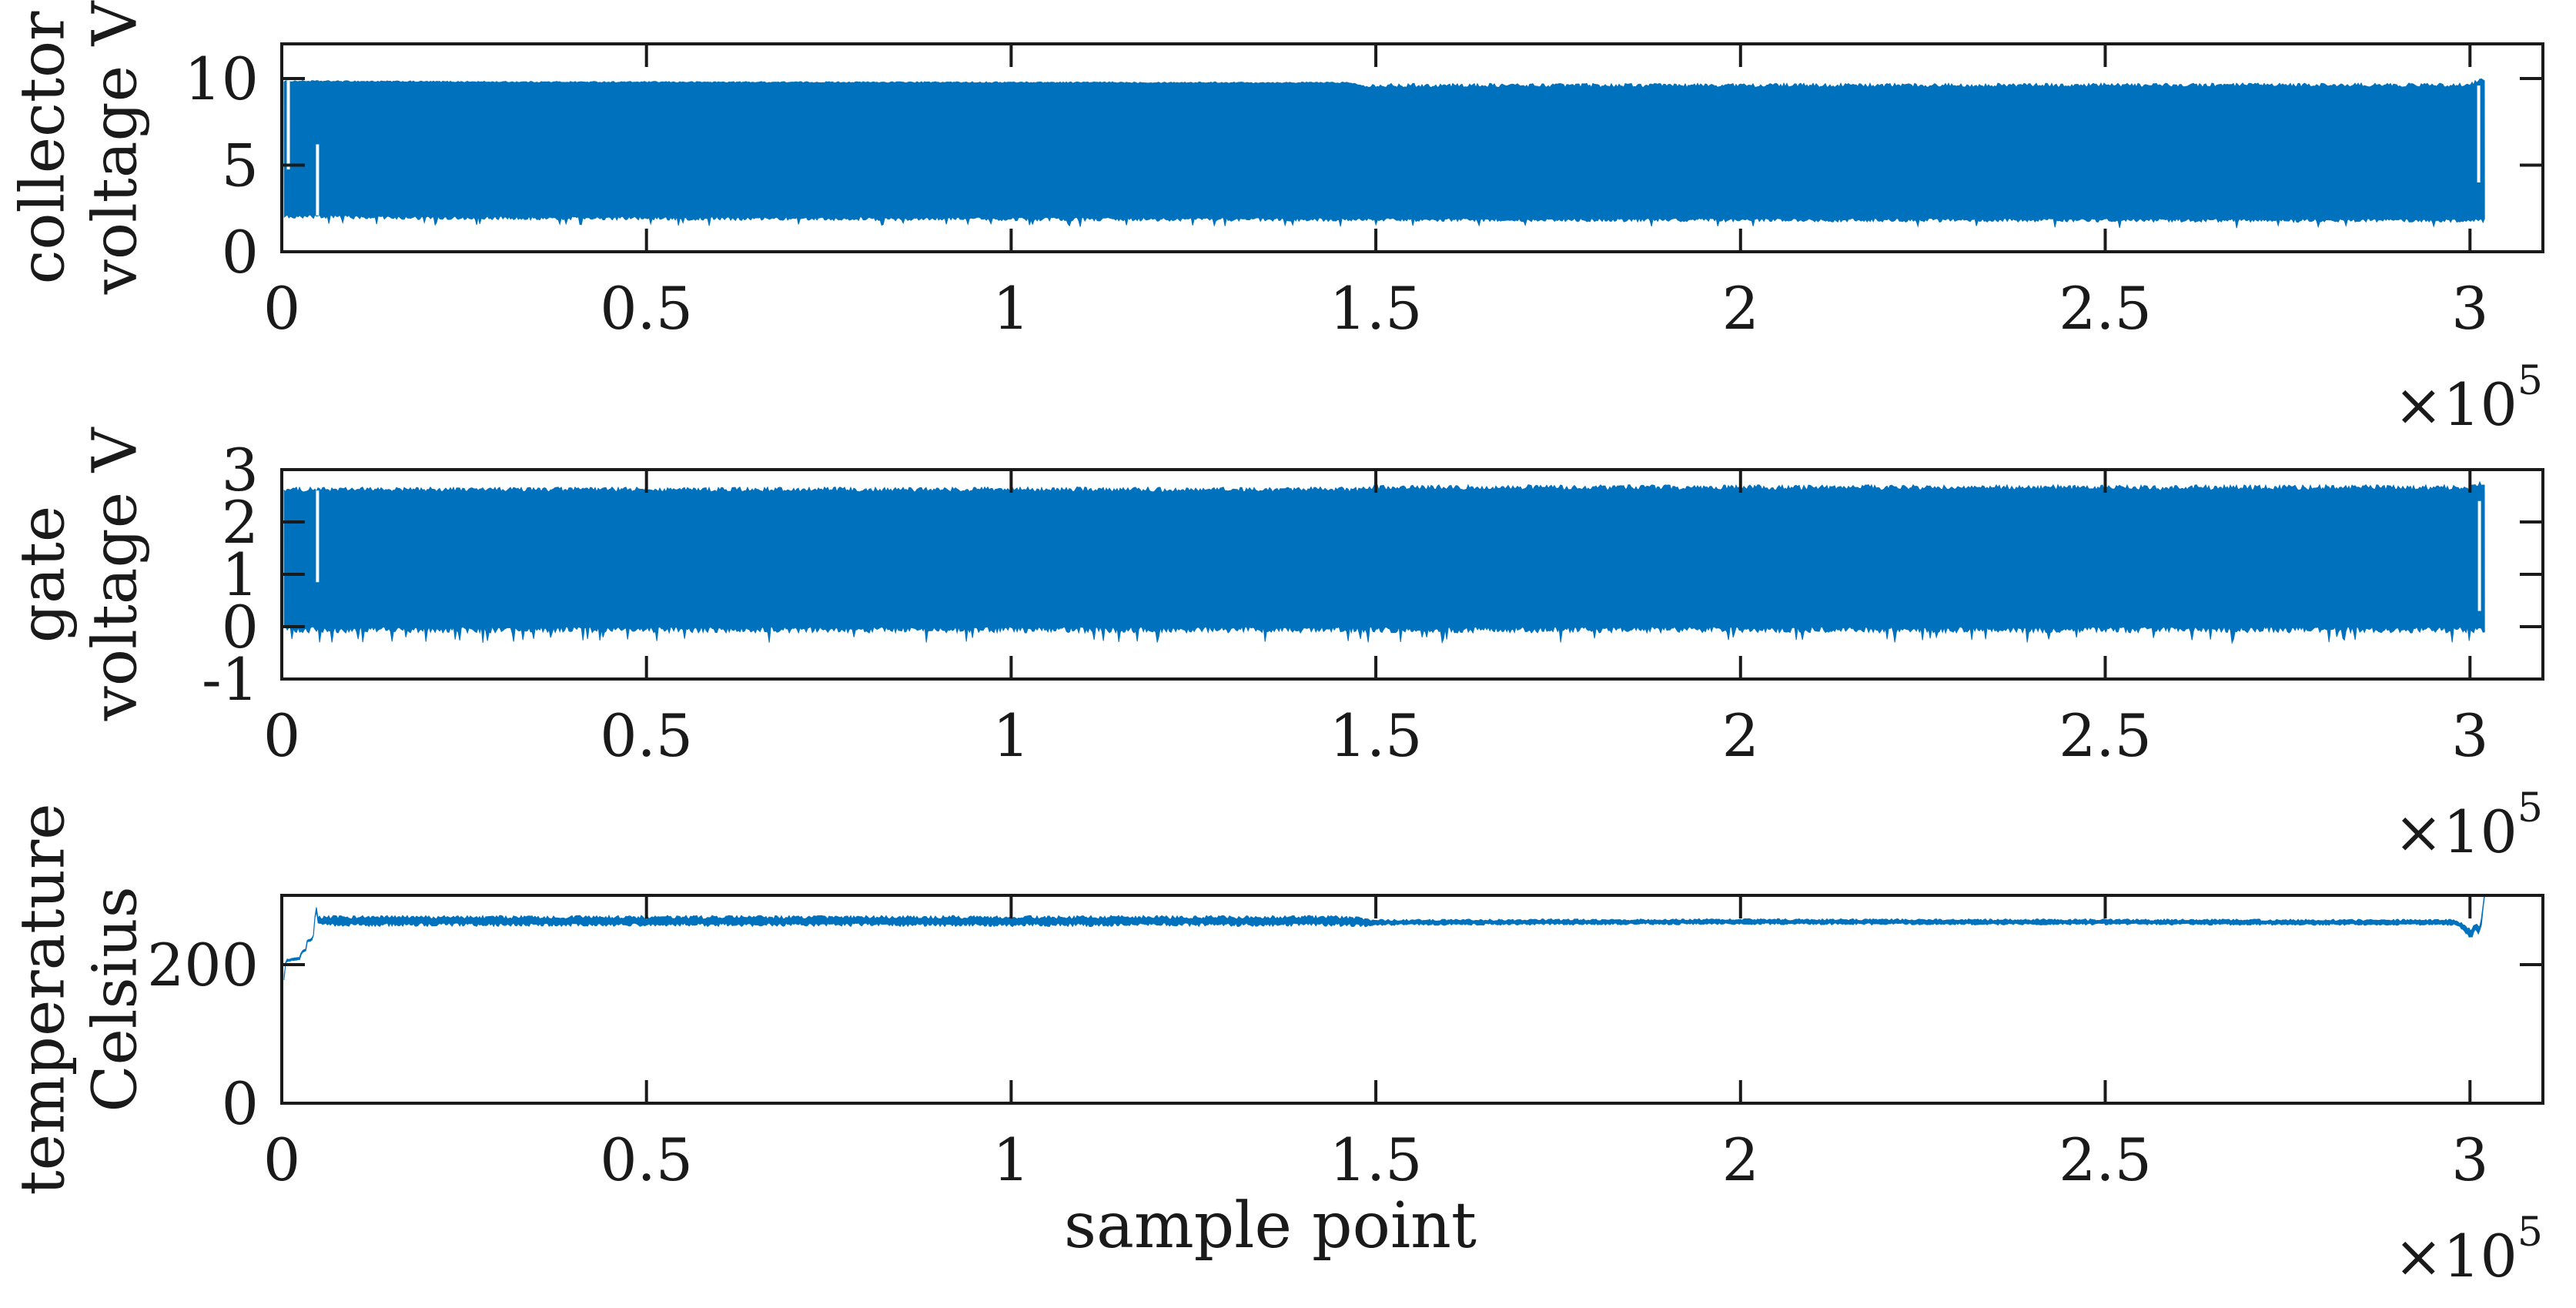 This screenshot has height=1308, width=2576. I want to click on ylabel-temperature: temperature Celsius, so click(80, 999).